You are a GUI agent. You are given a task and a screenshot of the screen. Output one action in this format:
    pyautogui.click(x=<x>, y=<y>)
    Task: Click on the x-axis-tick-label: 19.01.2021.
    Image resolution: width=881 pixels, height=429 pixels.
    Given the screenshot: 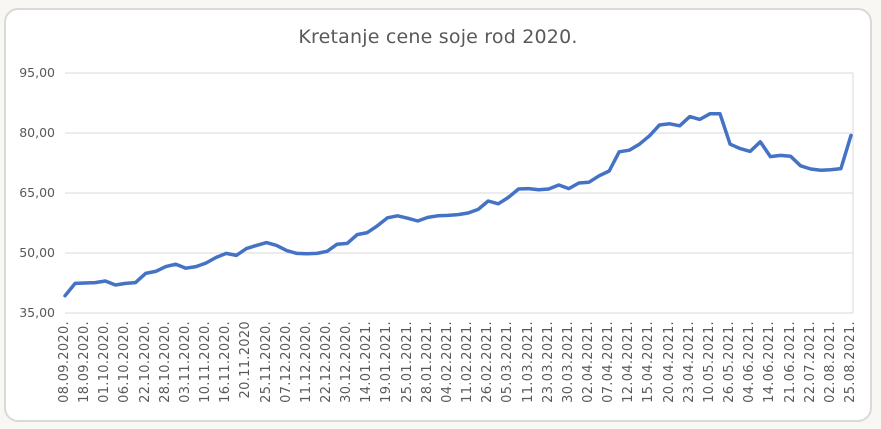 What is the action you would take?
    pyautogui.click(x=387, y=362)
    